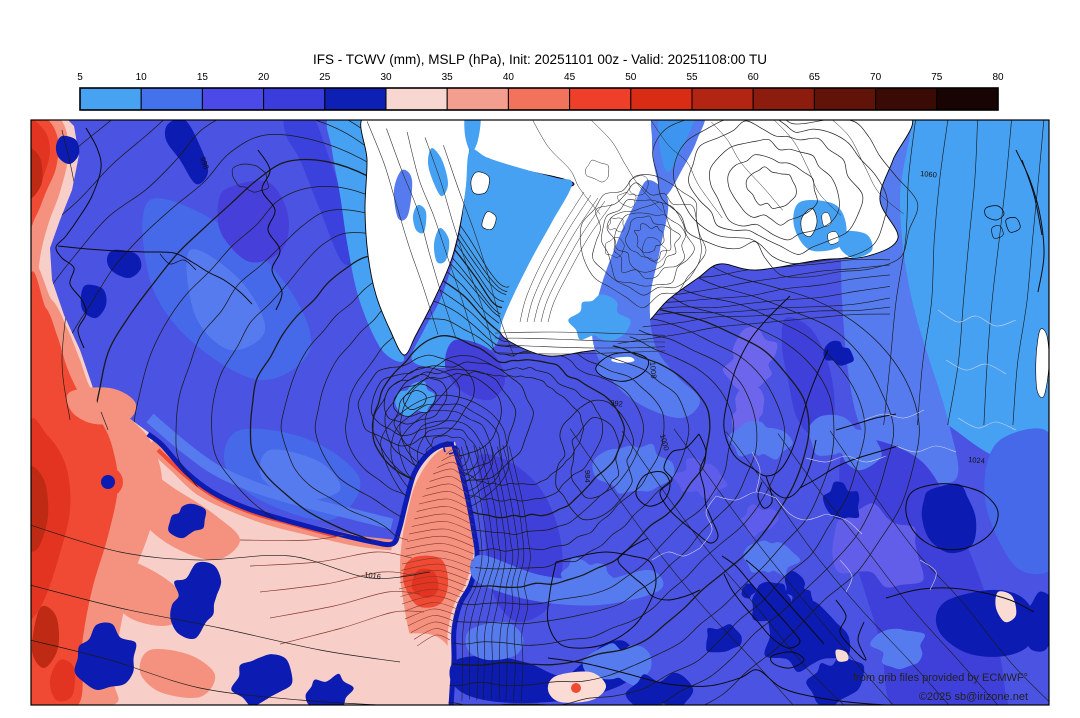  What do you see at coordinates (264, 77) in the screenshot?
I see `svg-text: 20` at bounding box center [264, 77].